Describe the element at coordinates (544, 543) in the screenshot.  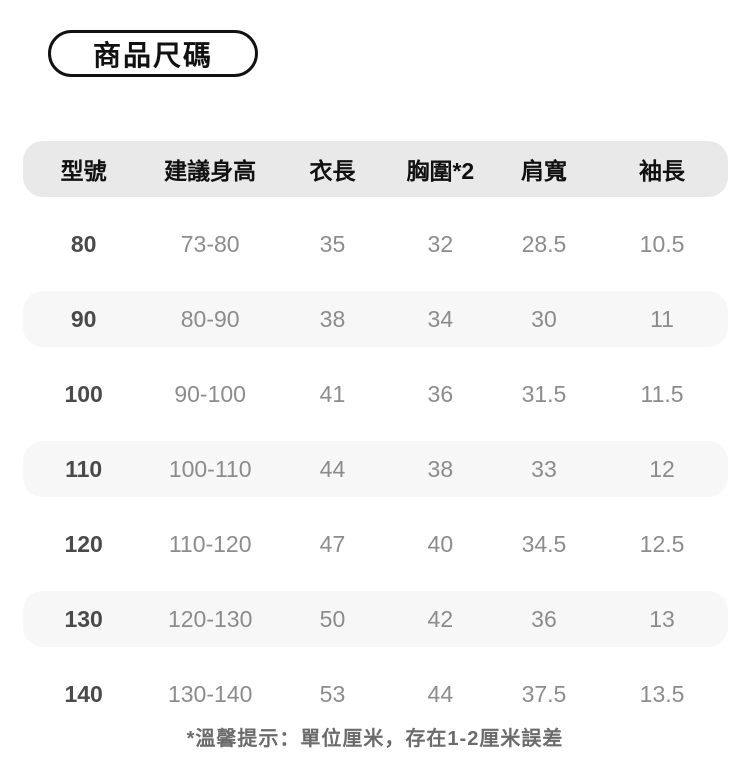
I see `shoulder-cell: 34.5` at that location.